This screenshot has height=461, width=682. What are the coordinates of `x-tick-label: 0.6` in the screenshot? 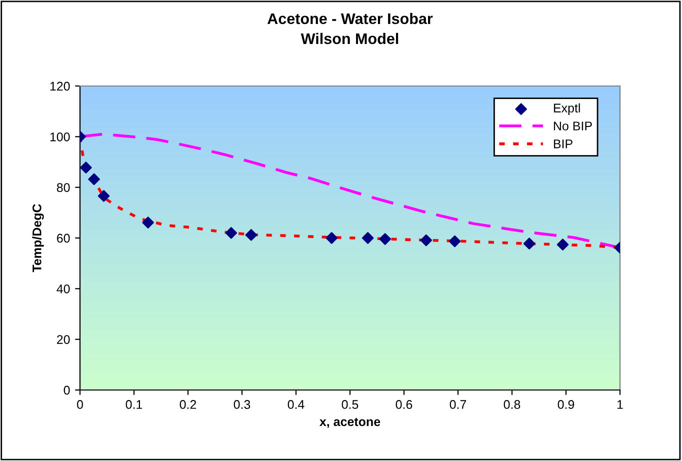 It's located at (404, 404).